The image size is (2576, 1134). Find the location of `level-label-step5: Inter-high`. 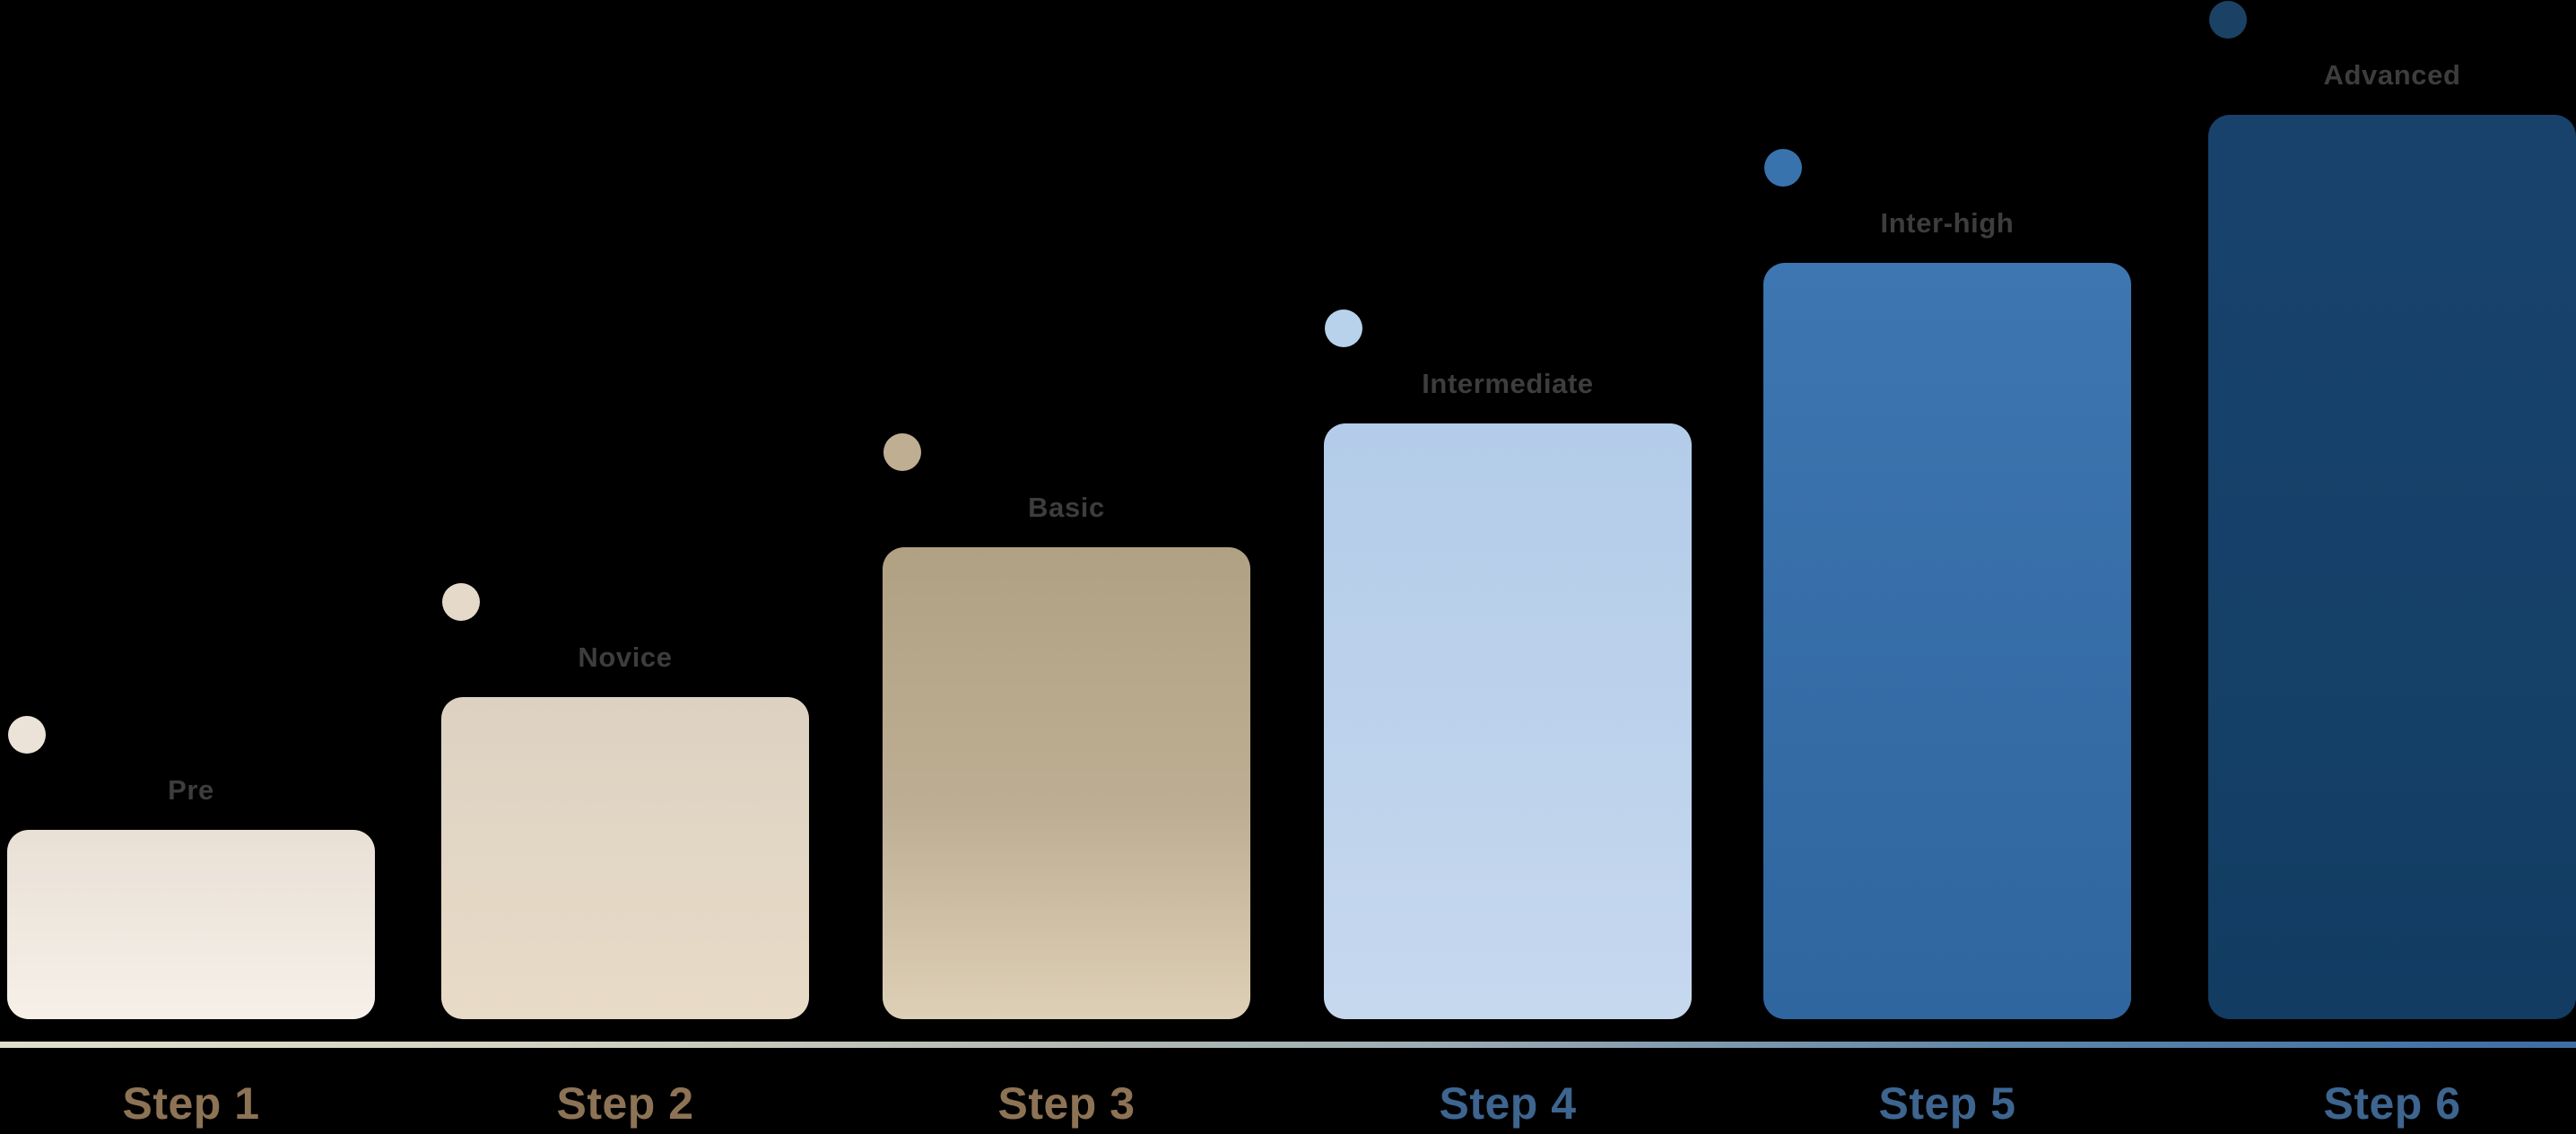

level-label-step5: Inter-high is located at coordinates (1947, 223).